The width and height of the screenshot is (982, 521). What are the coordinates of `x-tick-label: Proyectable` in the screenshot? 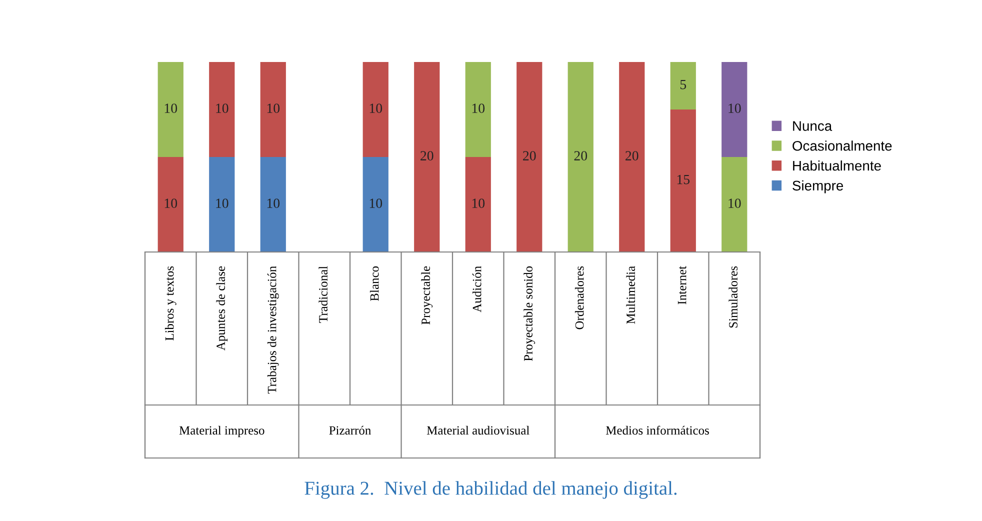 It's located at (427, 295).